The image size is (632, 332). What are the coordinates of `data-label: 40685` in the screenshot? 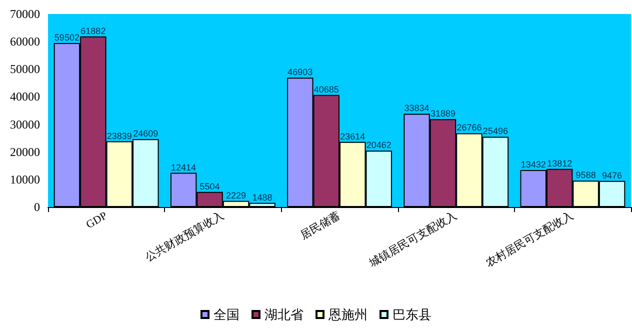 It's located at (326, 89).